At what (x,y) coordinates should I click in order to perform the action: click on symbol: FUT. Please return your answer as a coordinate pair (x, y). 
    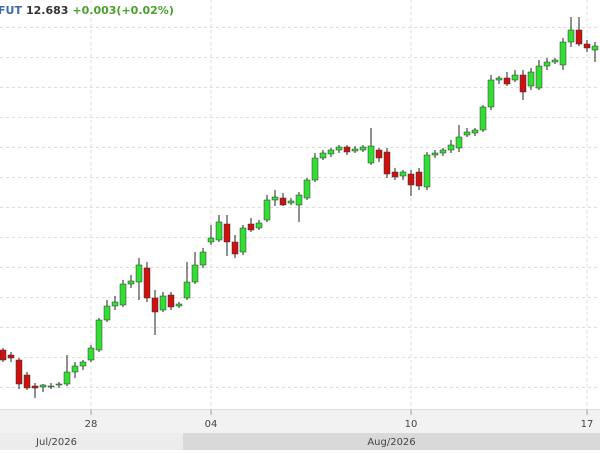
    Looking at the image, I should click on (11, 10).